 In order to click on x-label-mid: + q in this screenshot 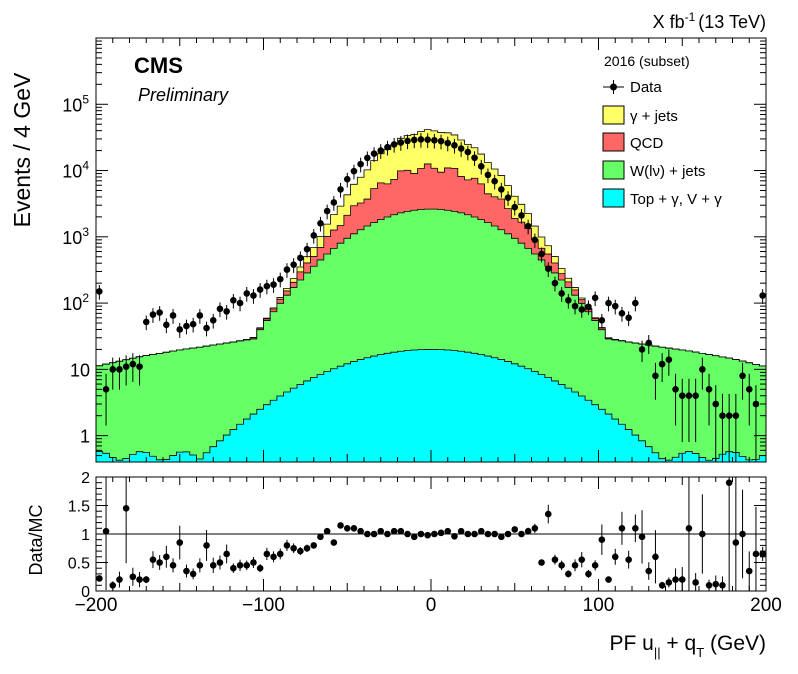, I will do `click(679, 643)`.